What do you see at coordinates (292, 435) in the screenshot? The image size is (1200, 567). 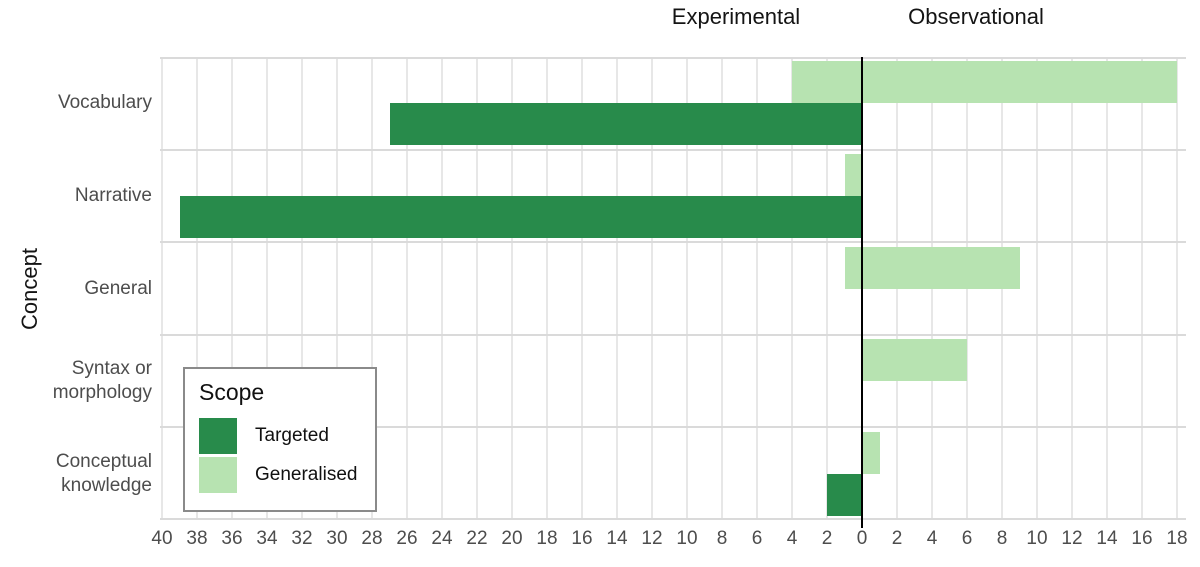 I see `legend-label-targeted: Targeted` at bounding box center [292, 435].